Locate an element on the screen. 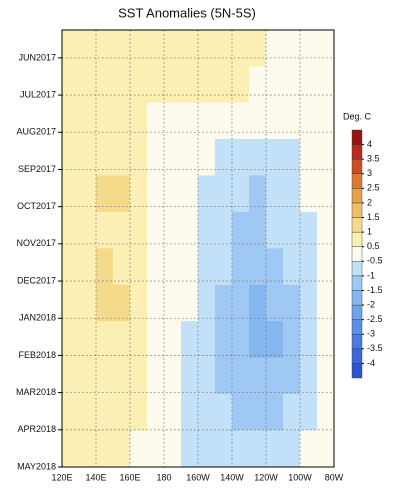 Image resolution: width=400 pixels, height=497 pixels. y-tick-label: DEC2017 is located at coordinates (36, 280).